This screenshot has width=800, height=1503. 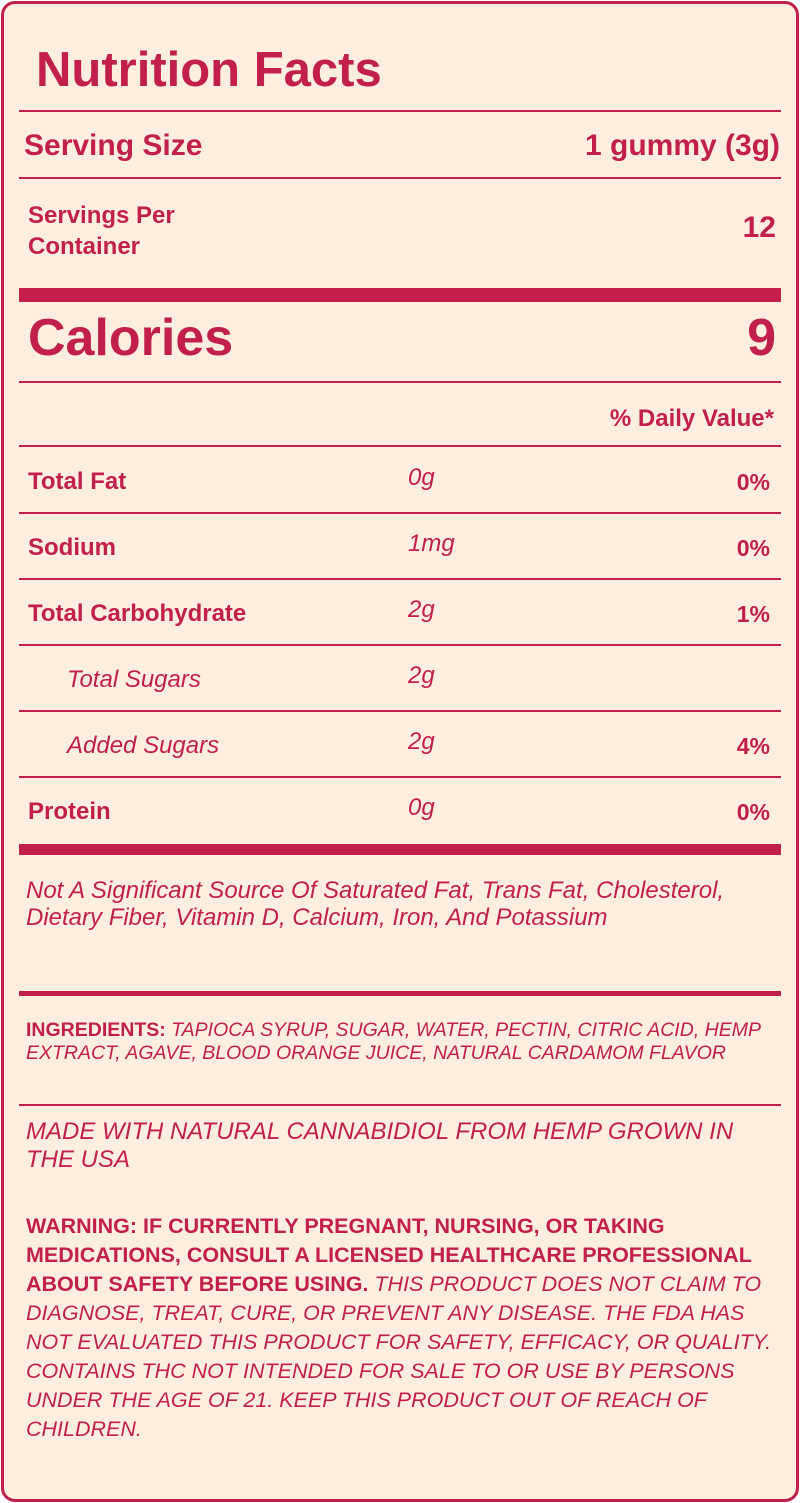 What do you see at coordinates (72, 547) in the screenshot?
I see `nutrient-name: Sodium` at bounding box center [72, 547].